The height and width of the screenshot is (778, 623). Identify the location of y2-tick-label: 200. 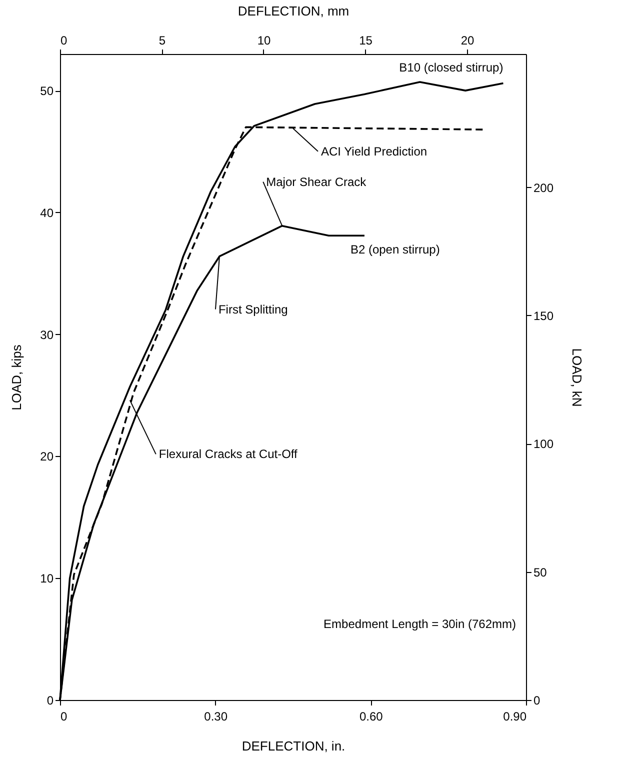
(544, 187).